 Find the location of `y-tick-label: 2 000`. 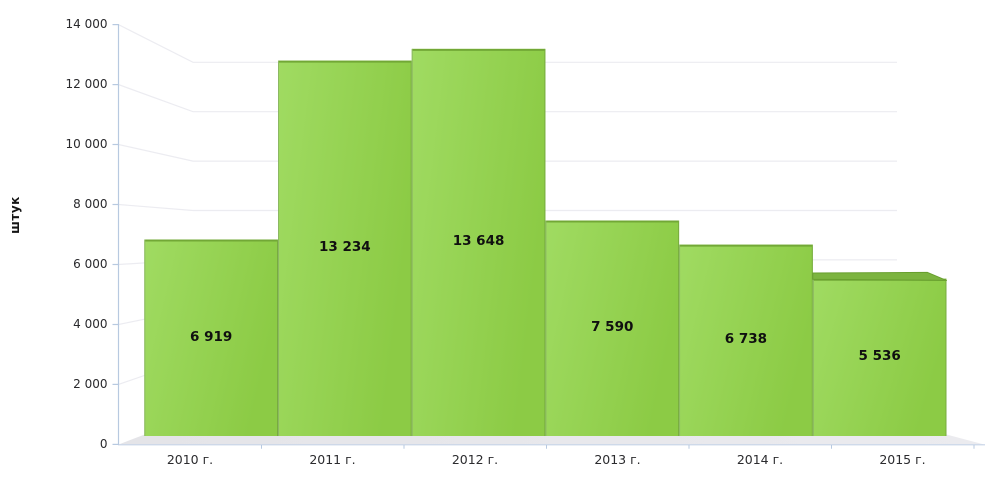

y-tick-label: 2 000 is located at coordinates (90, 383).